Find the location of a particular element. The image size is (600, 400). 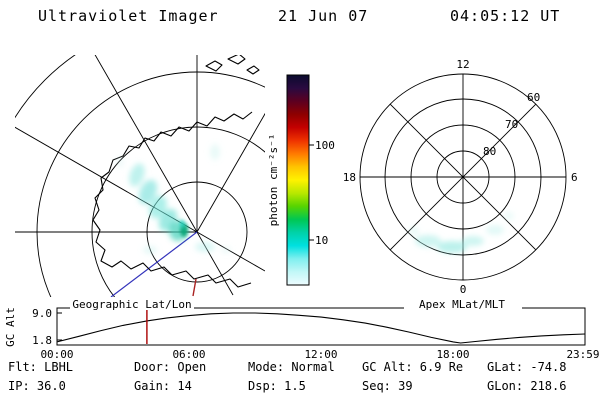

mlat-label-70: 70 is located at coordinates (511, 124).